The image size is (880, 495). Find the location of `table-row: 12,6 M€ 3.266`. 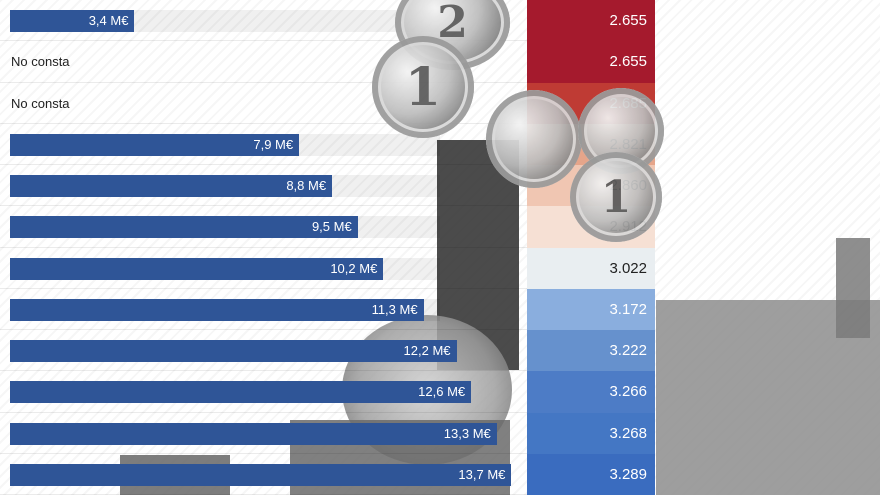

table-row: 12,6 M€ 3.266 is located at coordinates (327, 392).